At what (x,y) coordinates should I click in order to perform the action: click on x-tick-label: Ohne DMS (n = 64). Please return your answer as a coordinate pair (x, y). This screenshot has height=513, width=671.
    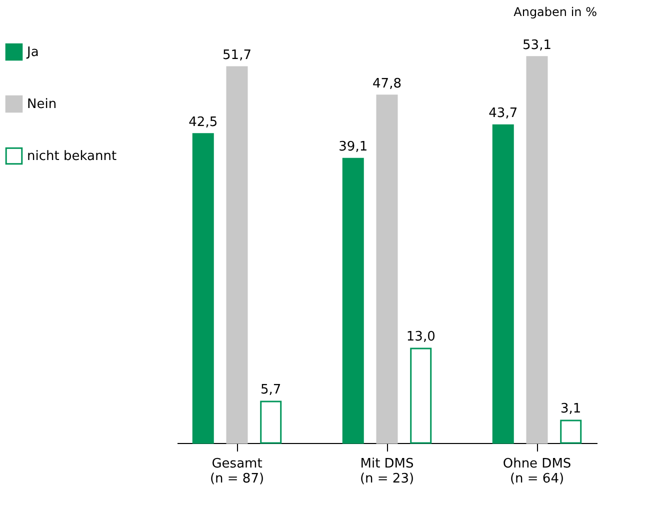
    Looking at the image, I should click on (537, 471).